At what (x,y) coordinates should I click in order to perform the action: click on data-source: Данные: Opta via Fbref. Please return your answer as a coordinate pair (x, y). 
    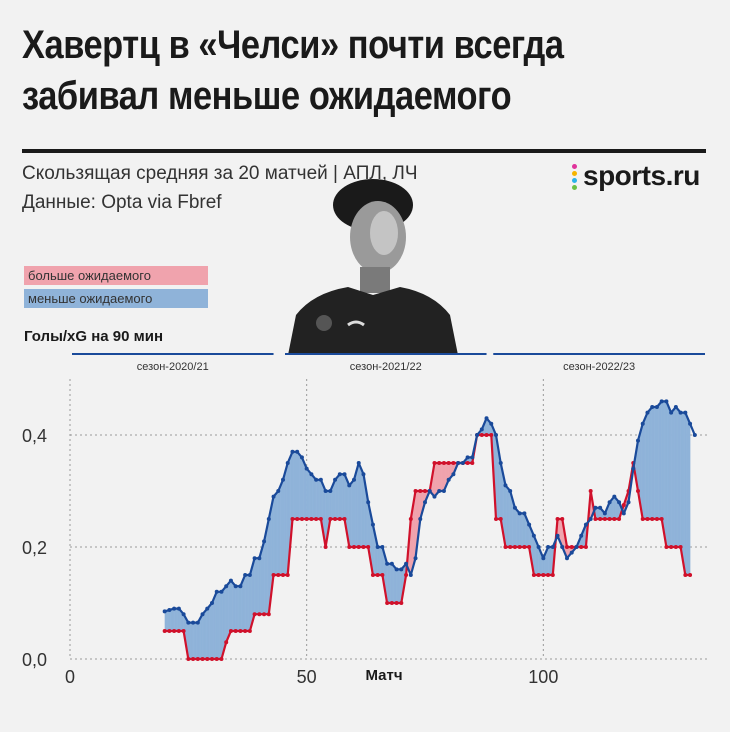
    Looking at the image, I should click on (122, 202).